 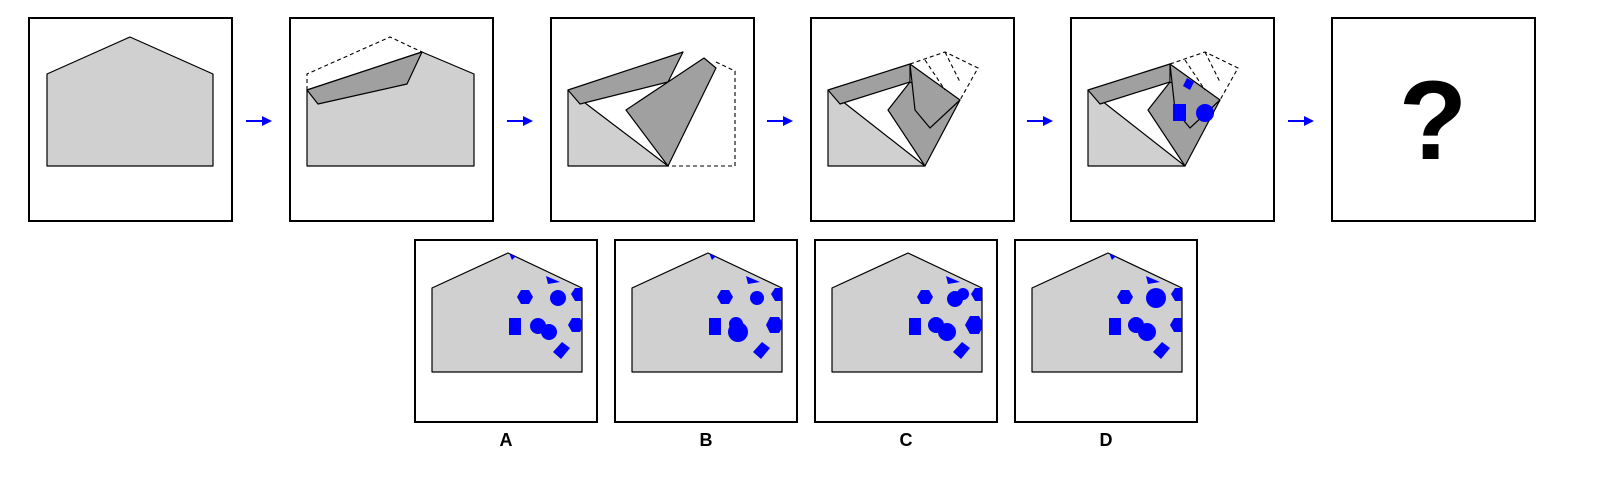 I want to click on option-d-holes, so click(x=1145, y=306).